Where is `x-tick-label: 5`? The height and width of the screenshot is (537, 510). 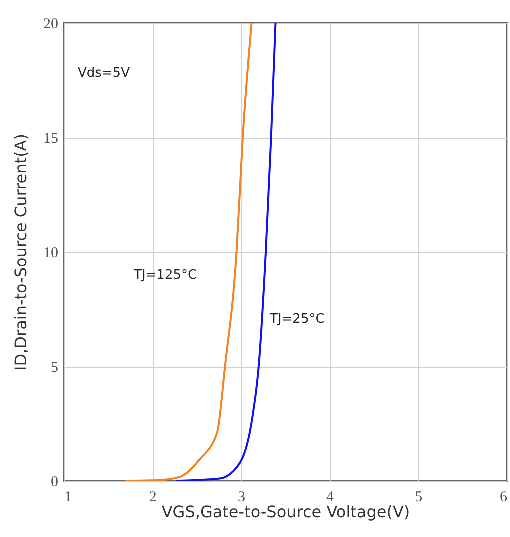 x-tick-label: 5 is located at coordinates (419, 498).